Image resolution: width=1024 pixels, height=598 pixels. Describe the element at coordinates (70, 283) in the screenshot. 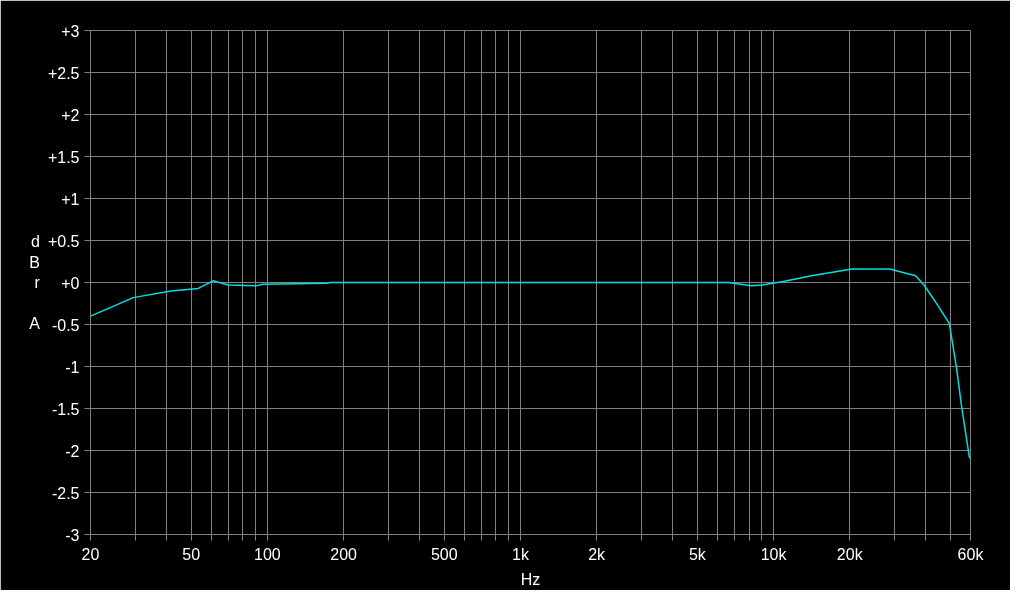

I see `y-tick-label: +0` at that location.